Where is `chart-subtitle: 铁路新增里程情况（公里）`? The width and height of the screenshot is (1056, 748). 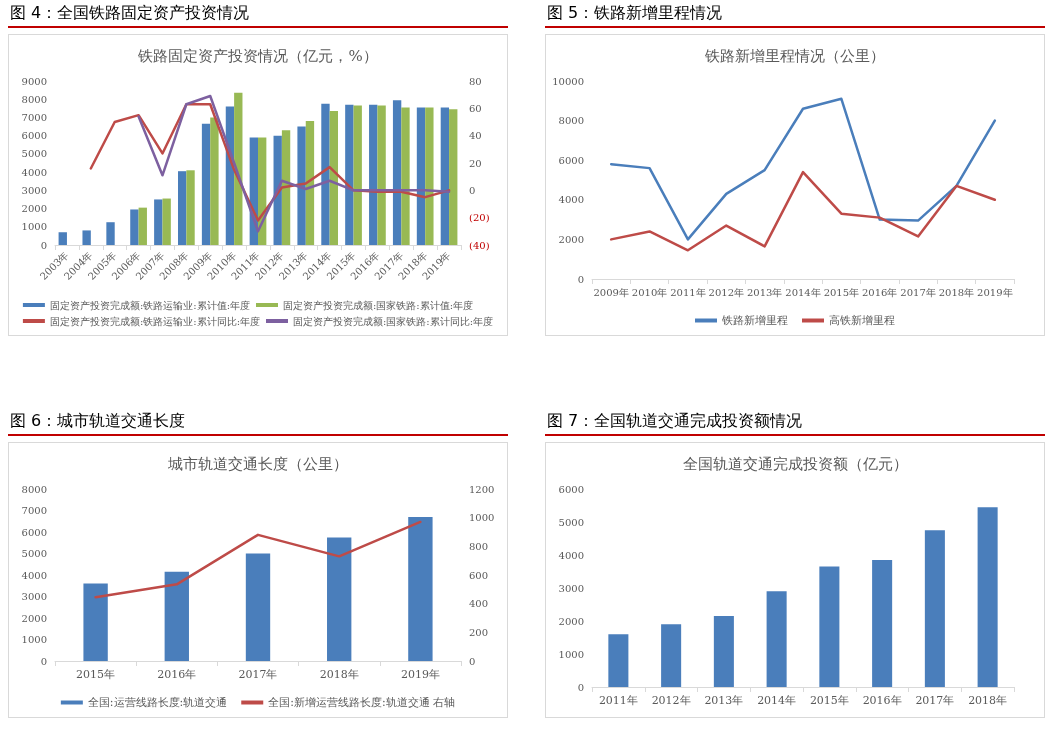
chart-subtitle: 铁路新增里程情况（公里） is located at coordinates (794, 55).